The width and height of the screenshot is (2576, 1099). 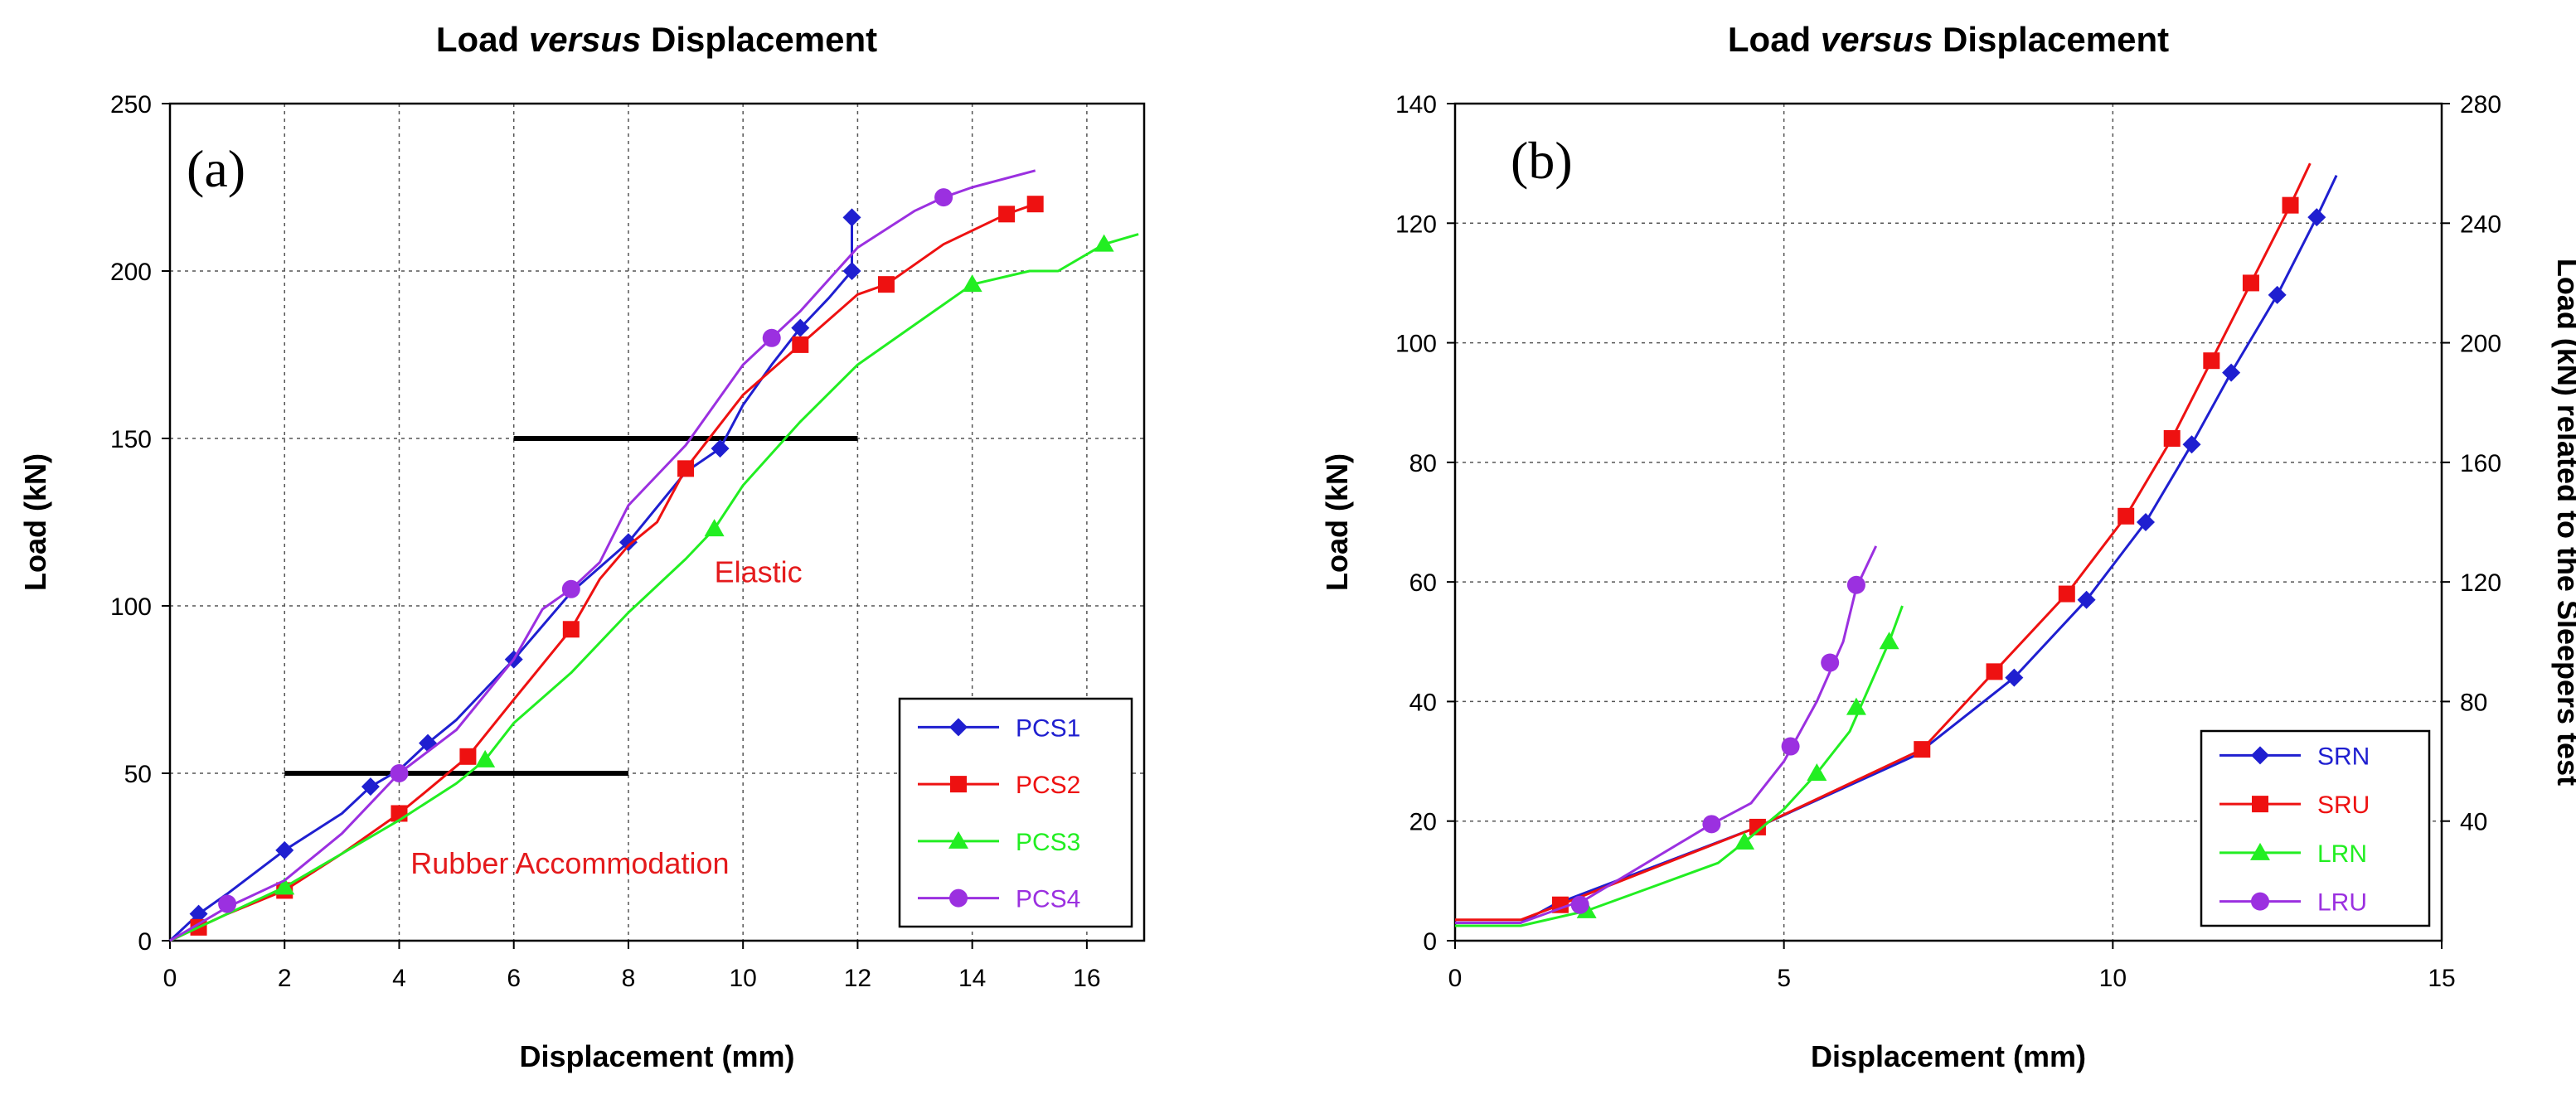 What do you see at coordinates (131, 272) in the screenshot?
I see `chart-a-y-tick-label: 200` at bounding box center [131, 272].